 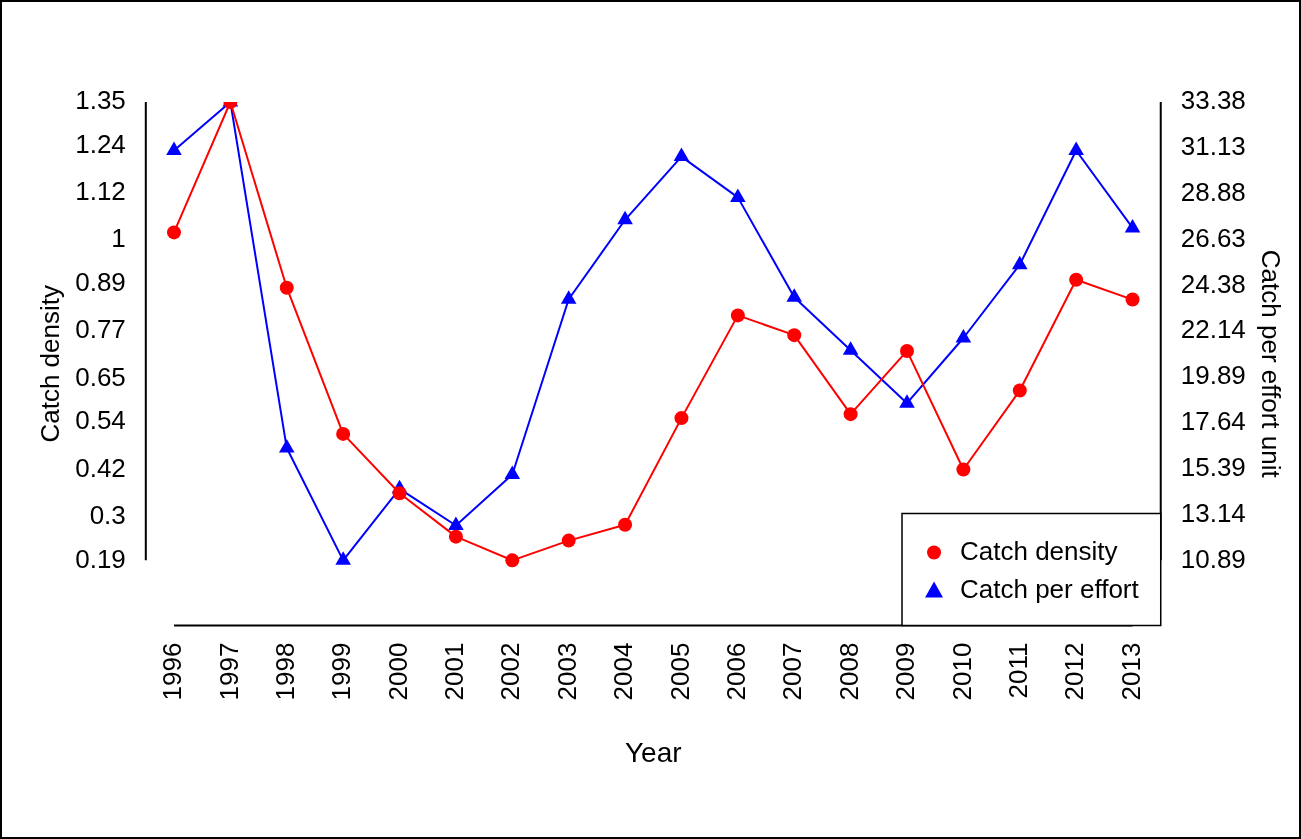 What do you see at coordinates (848, 671) in the screenshot?
I see `x-tick-label: 2008` at bounding box center [848, 671].